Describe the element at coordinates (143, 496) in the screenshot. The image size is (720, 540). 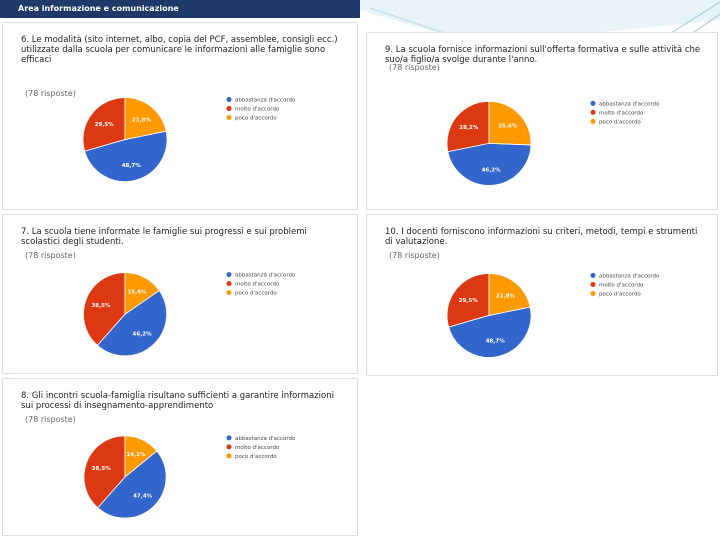
I see `slice-label: 47,4%` at that location.